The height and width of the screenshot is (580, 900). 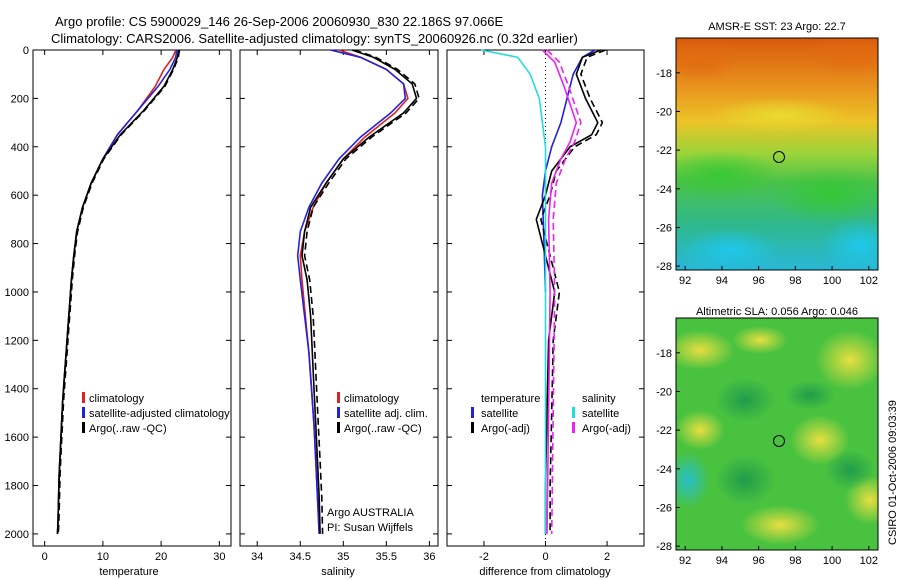 What do you see at coordinates (607, 557) in the screenshot?
I see `x-tick-label: 2` at bounding box center [607, 557].